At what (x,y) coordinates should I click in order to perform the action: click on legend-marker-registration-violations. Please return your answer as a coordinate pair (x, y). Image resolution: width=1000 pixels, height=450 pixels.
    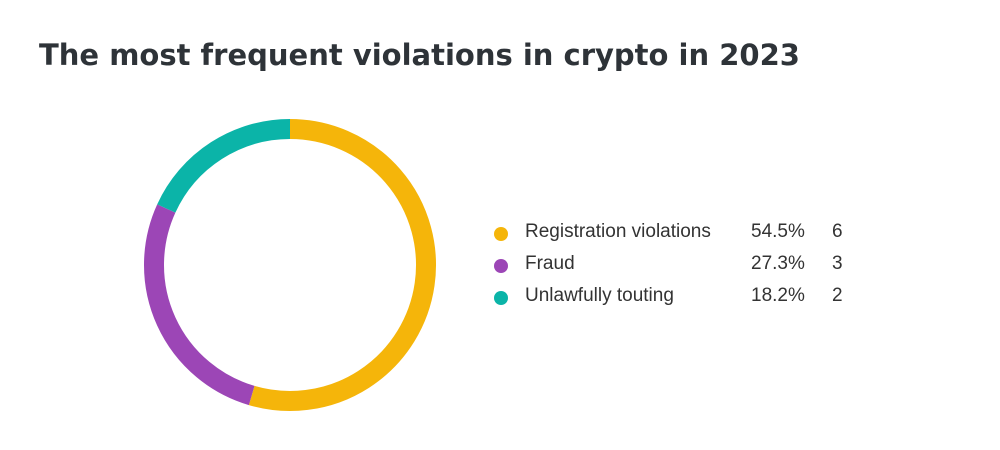
    Looking at the image, I should click on (501, 234).